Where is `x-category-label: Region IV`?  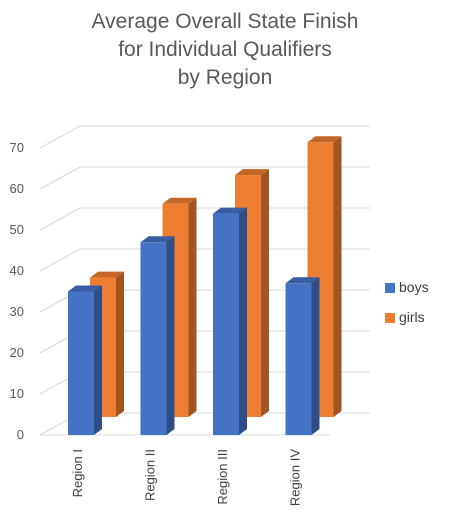 x-category-label: Region IV is located at coordinates (295, 477).